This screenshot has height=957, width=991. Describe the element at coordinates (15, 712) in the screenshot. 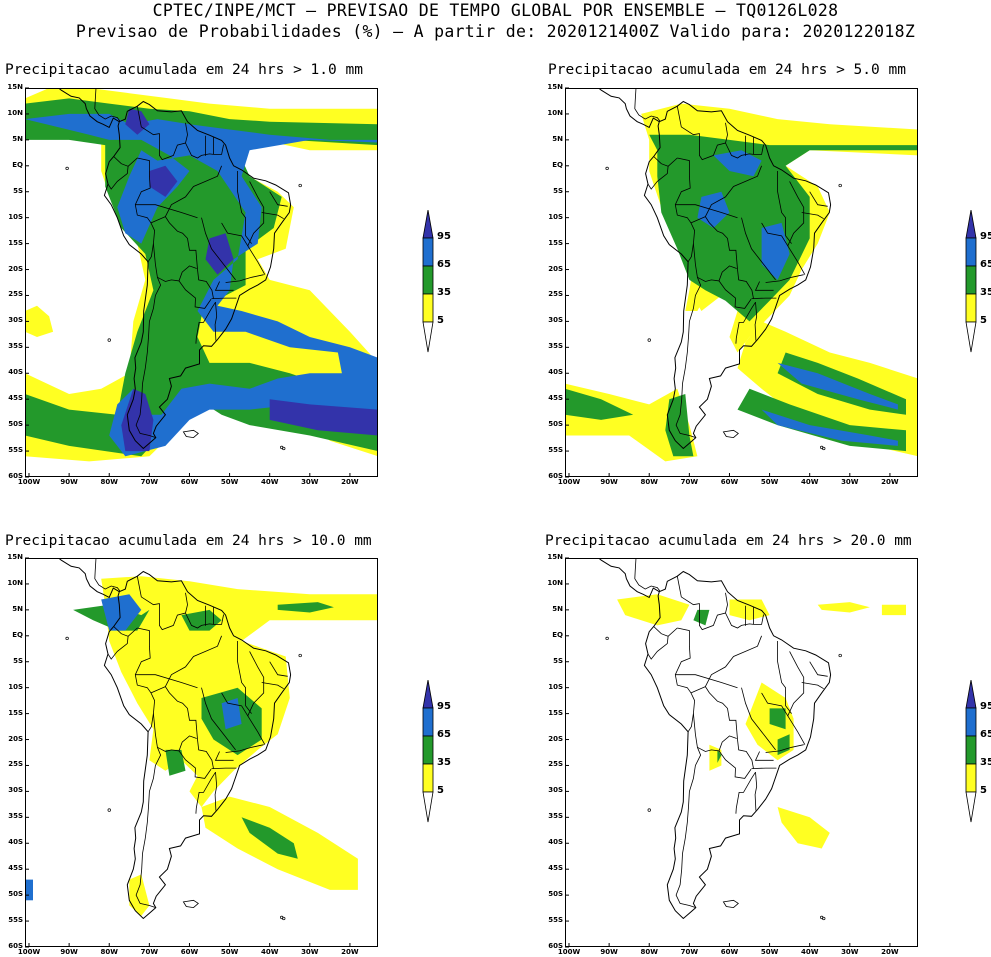

I see `lat-tick-label: 15S` at that location.